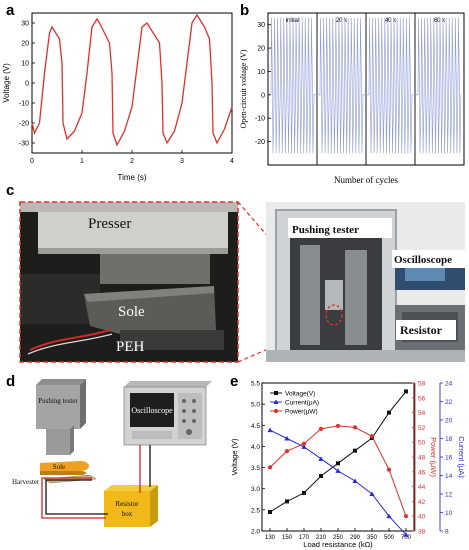 The height and width of the screenshot is (550, 469). What do you see at coordinates (449, 513) in the screenshot?
I see `y-current-tick-label: 10` at bounding box center [449, 513].